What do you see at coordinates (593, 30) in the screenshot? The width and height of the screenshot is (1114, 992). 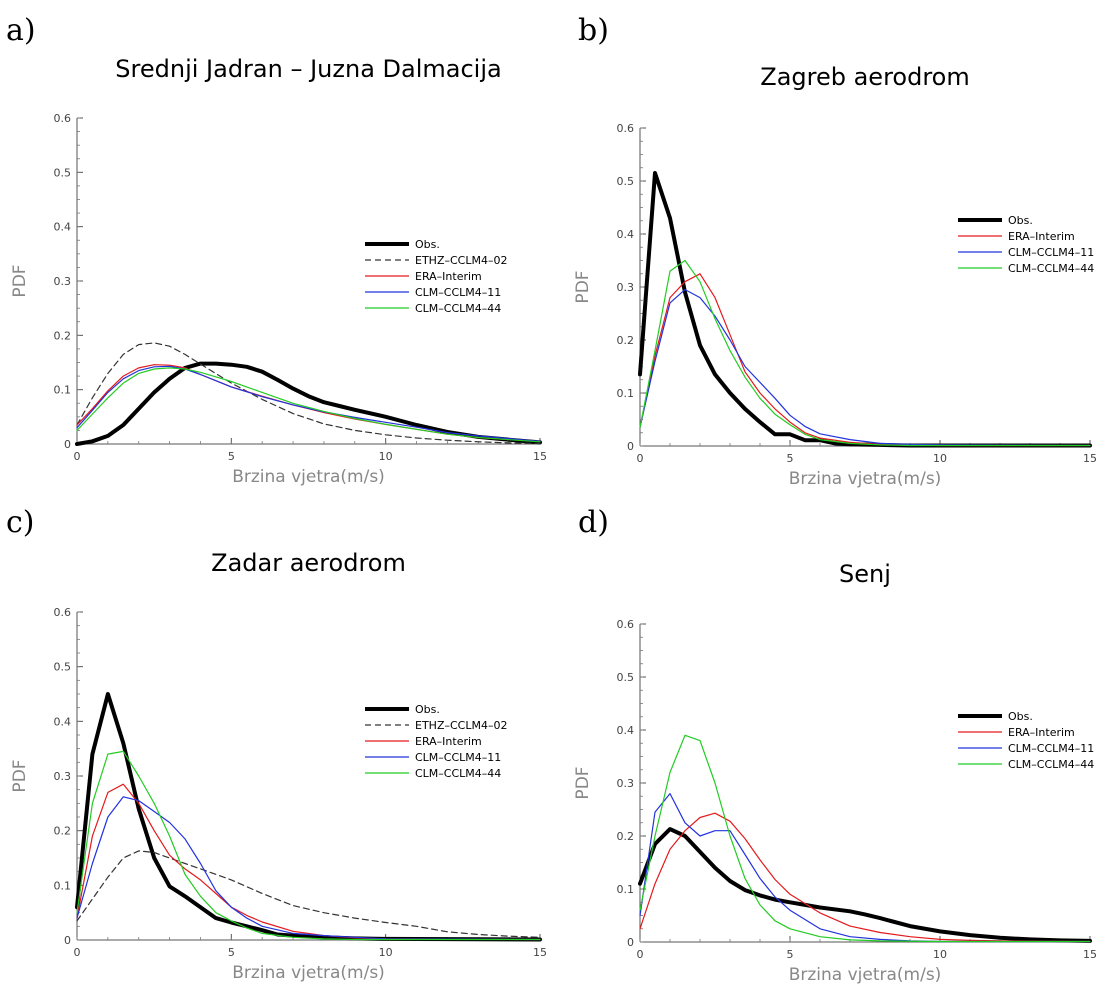 I see `panel-letter-b: b)` at bounding box center [593, 30].